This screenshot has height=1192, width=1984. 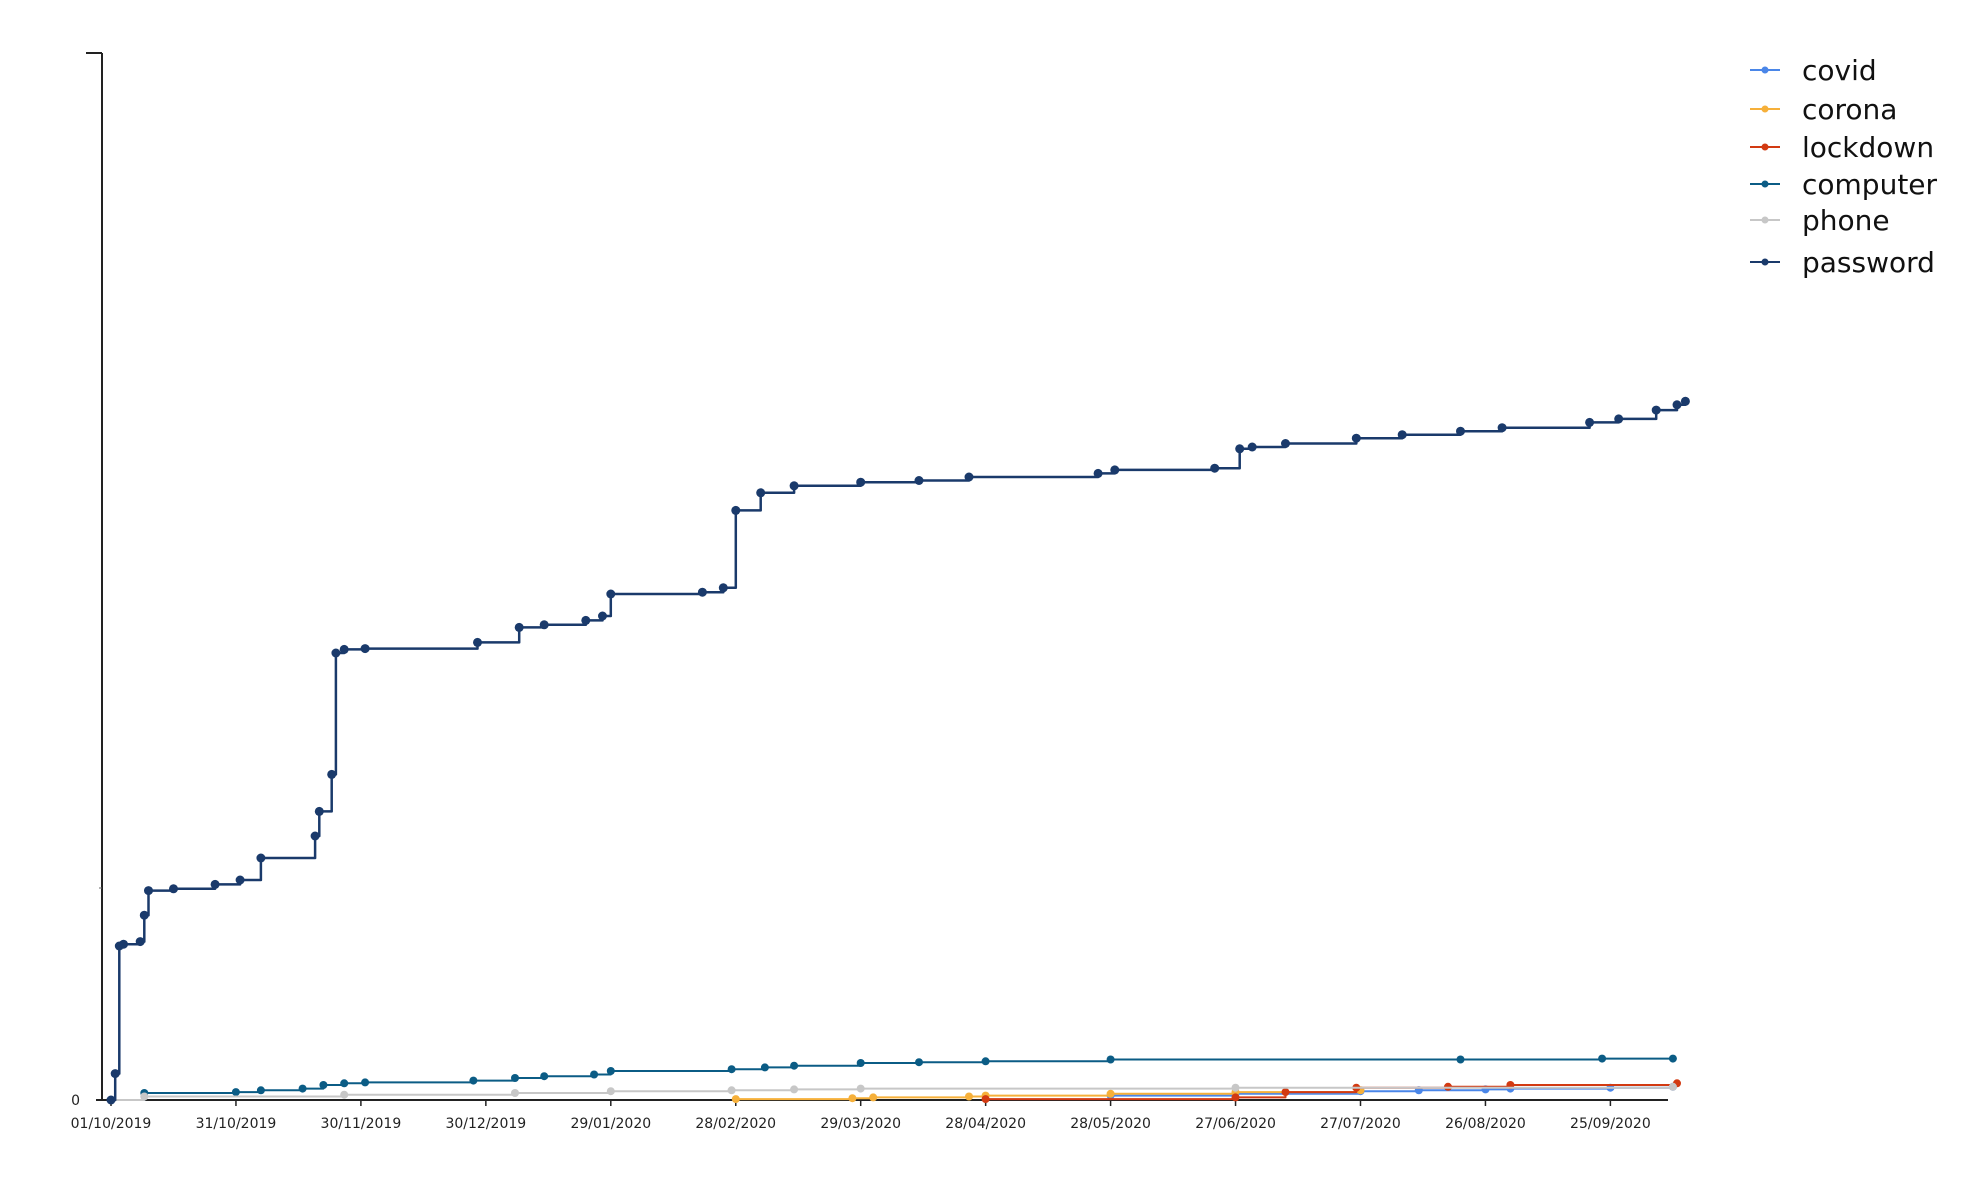 What do you see at coordinates (1813, 70) in the screenshot?
I see `legend-item-covid: covid` at bounding box center [1813, 70].